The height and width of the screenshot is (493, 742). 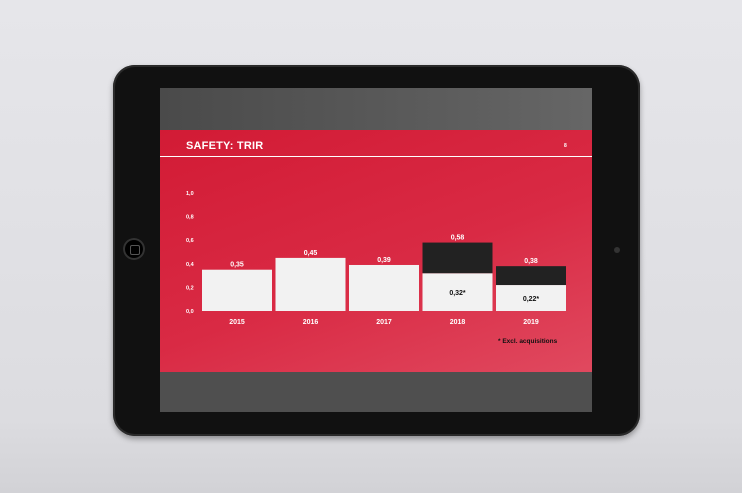 I want to click on bar-total-label: 0,38, so click(x=531, y=261).